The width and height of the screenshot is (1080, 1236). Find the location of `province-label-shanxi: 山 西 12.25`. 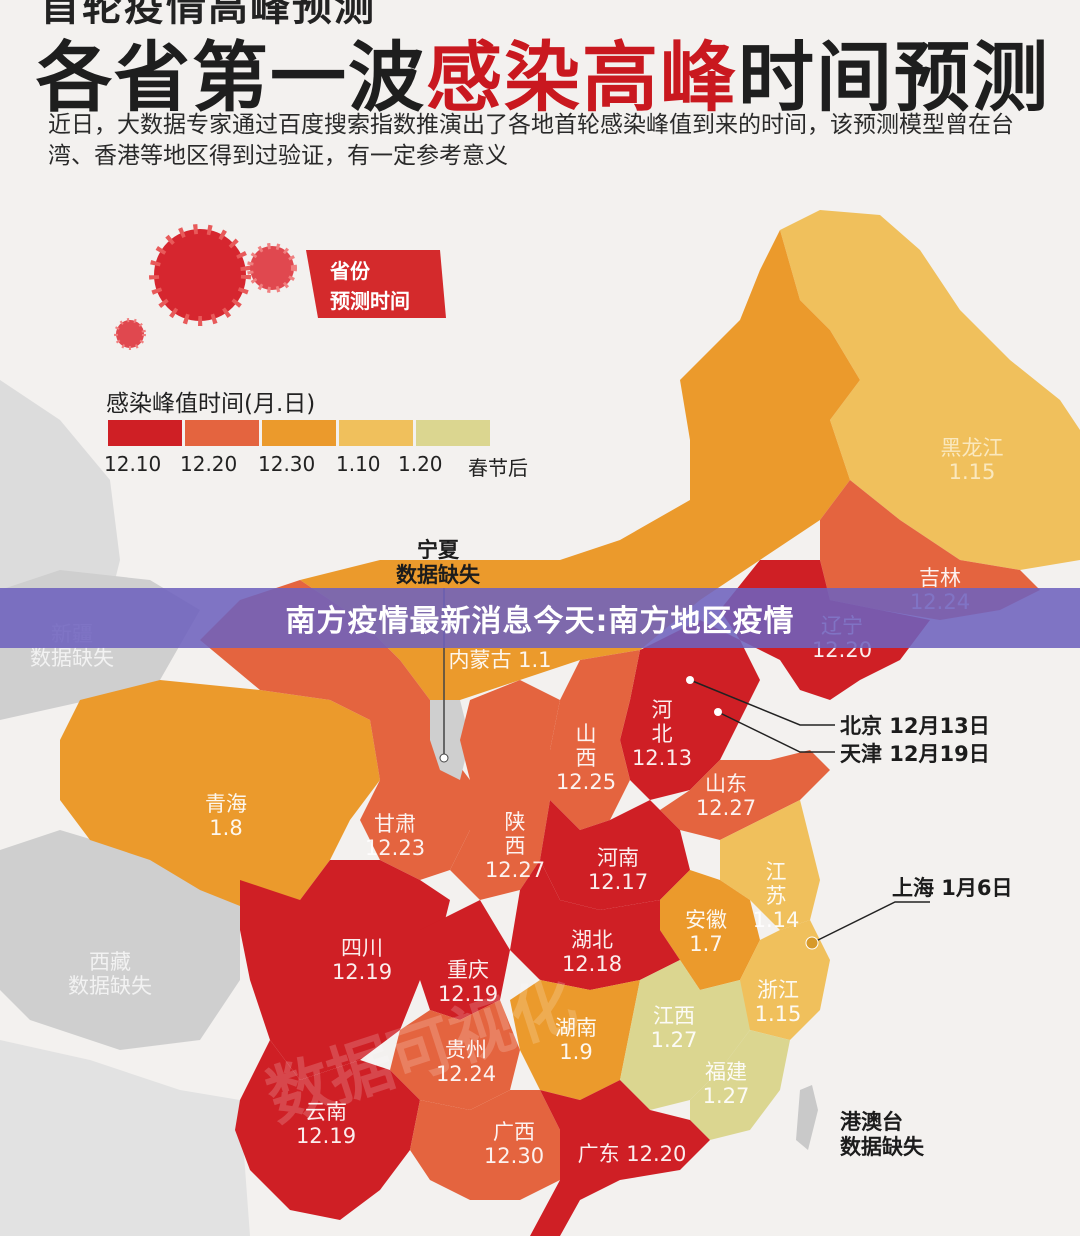

province-label-shanxi: 山 西 12.25 is located at coordinates (586, 758).